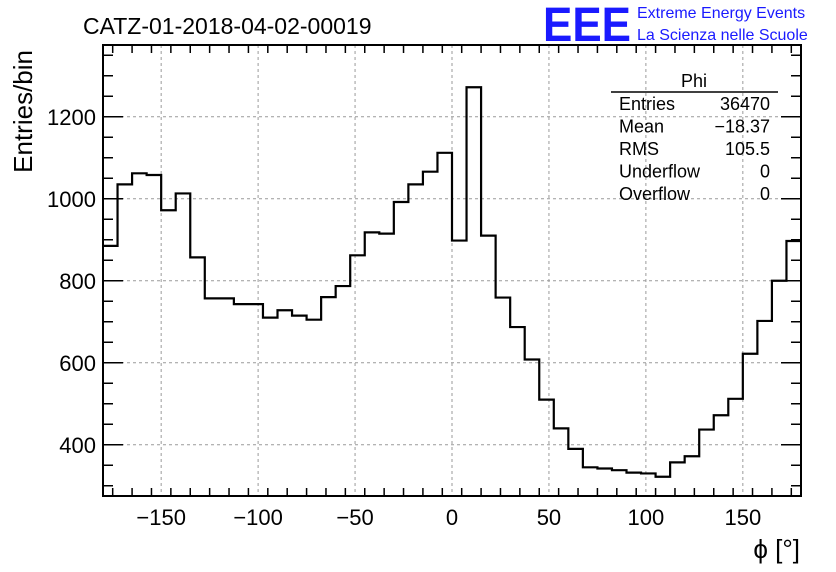 The width and height of the screenshot is (836, 572). Describe the element at coordinates (258, 517) in the screenshot. I see `x-tick-label: −100` at that location.